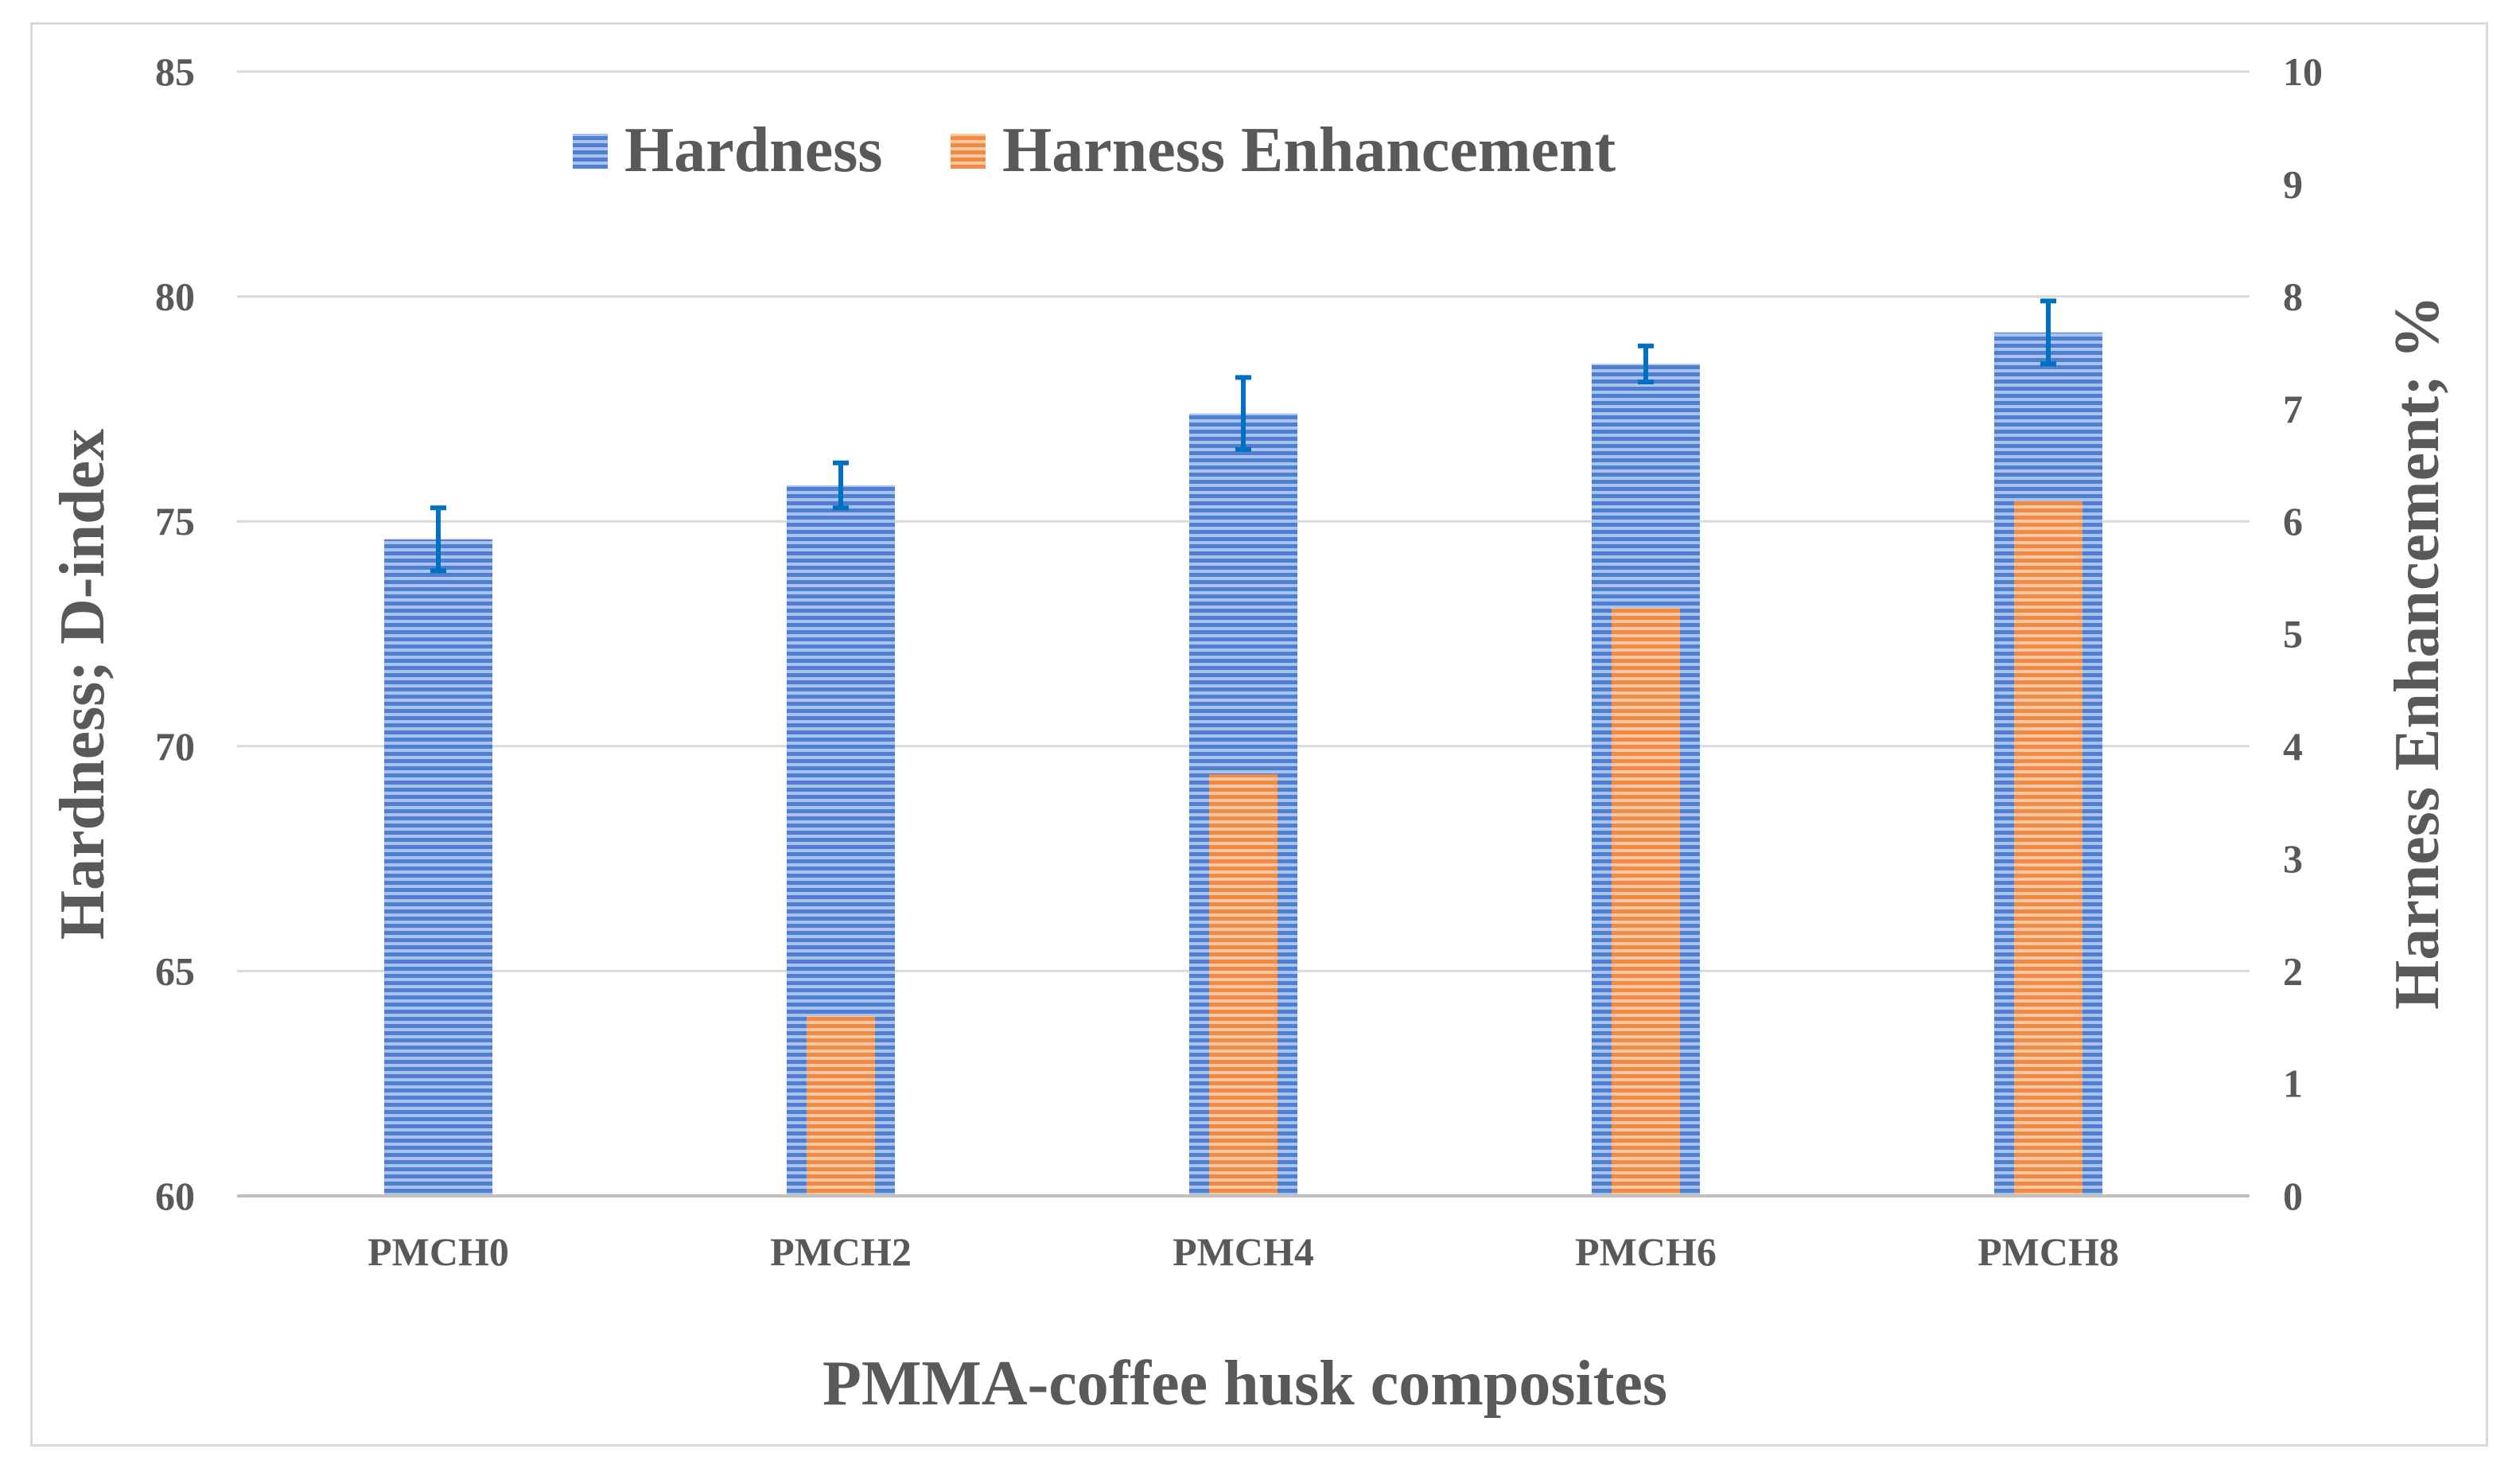 The width and height of the screenshot is (2520, 1476). I want to click on x-tick-label: PMCH6, so click(1646, 1251).